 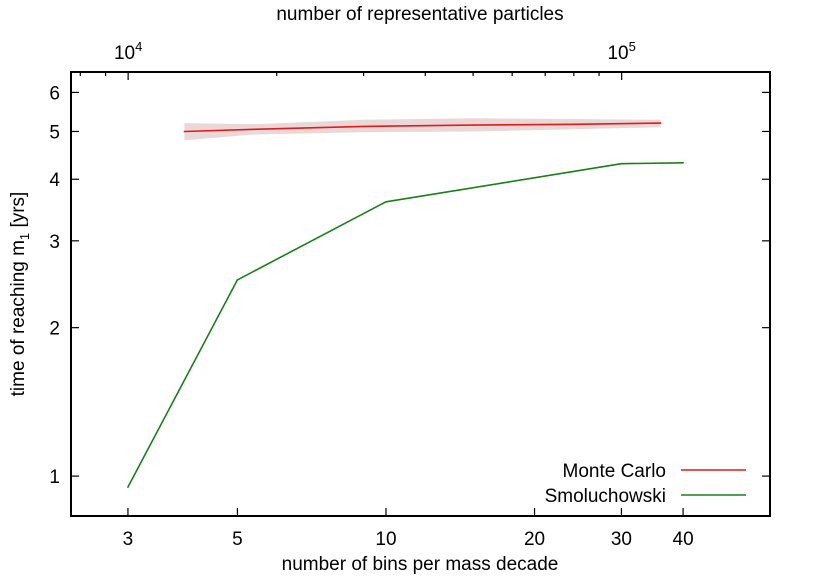 I want to click on x-tick-label: 40, so click(x=683, y=539).